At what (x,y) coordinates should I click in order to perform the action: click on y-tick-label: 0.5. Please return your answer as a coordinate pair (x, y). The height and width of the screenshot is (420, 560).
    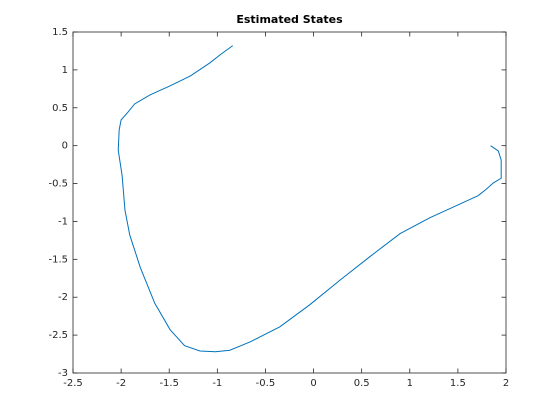
    Looking at the image, I should click on (60, 108).